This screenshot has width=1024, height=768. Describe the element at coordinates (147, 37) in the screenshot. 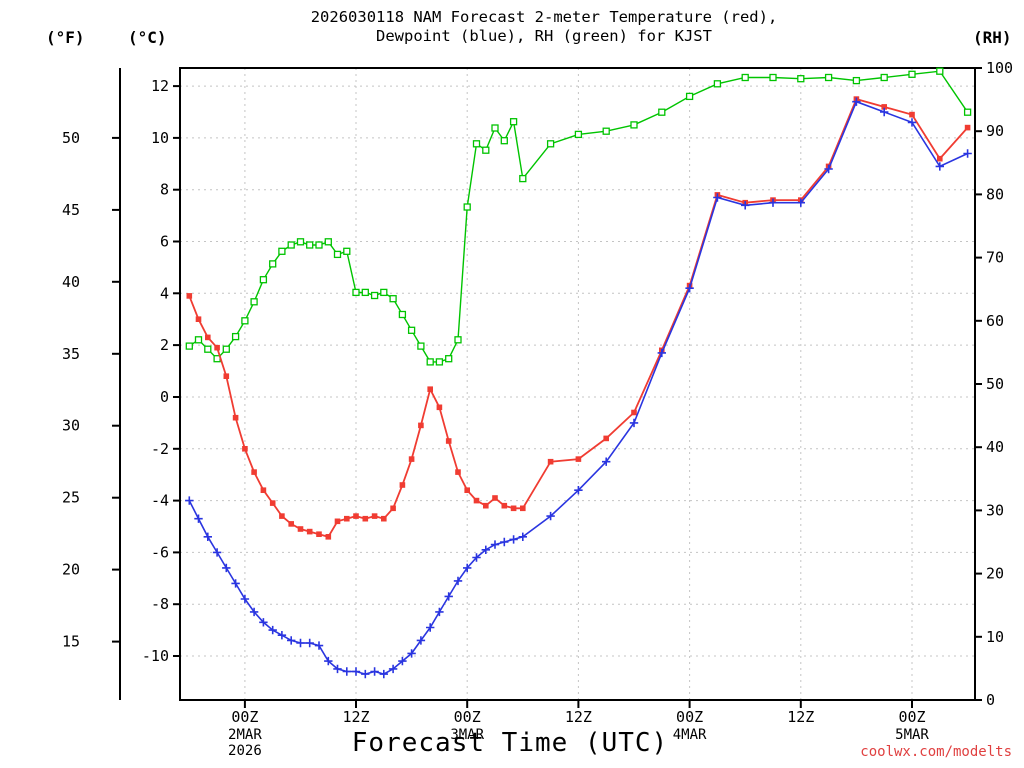

I see `celsius-axis-unit-label: (°C)` at that location.